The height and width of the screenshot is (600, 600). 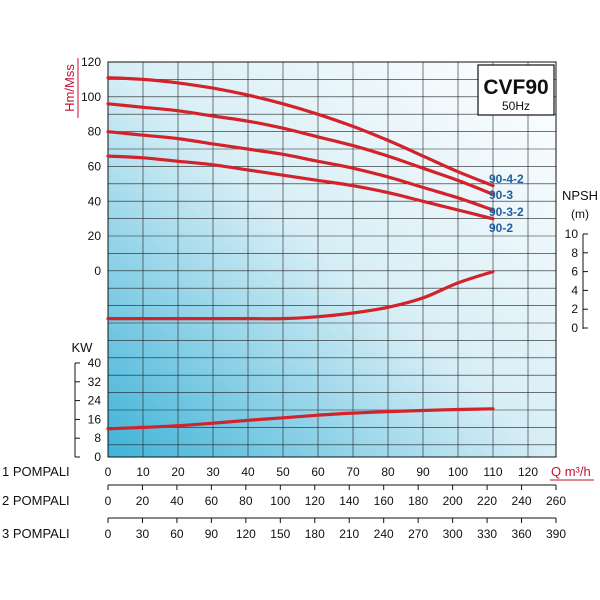 I want to click on q-unit-label: Q m³/h, so click(x=571, y=471).